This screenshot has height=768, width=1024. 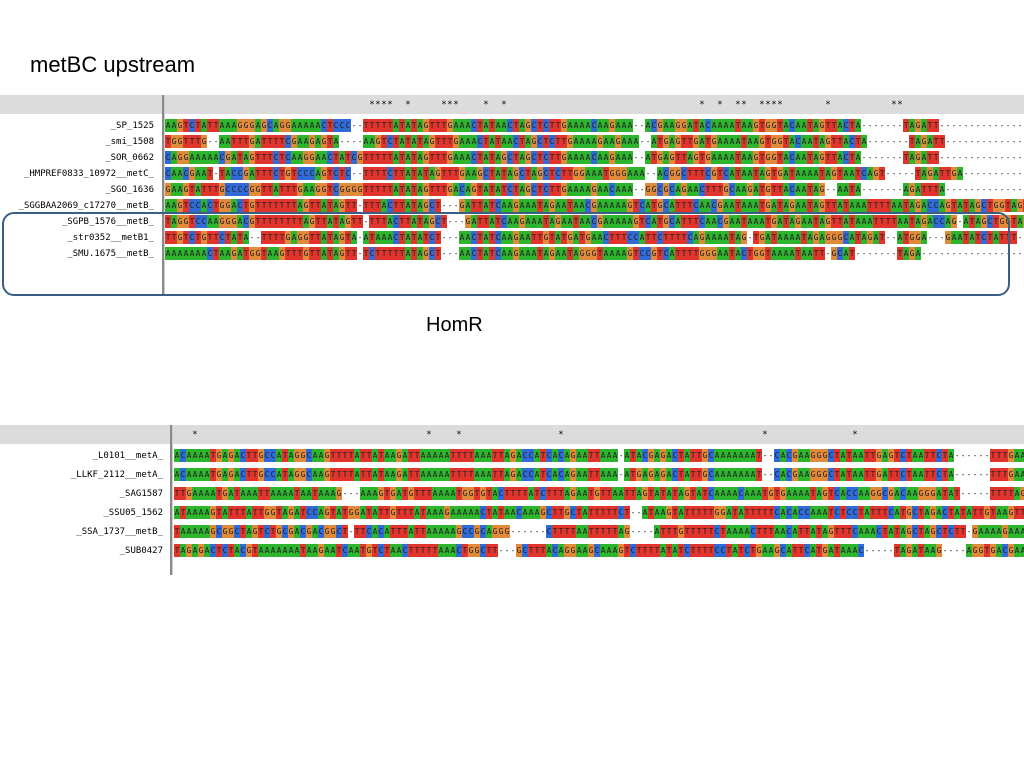 What do you see at coordinates (110, 238) in the screenshot?
I see `sequence-name: _str0352__metB1_` at bounding box center [110, 238].